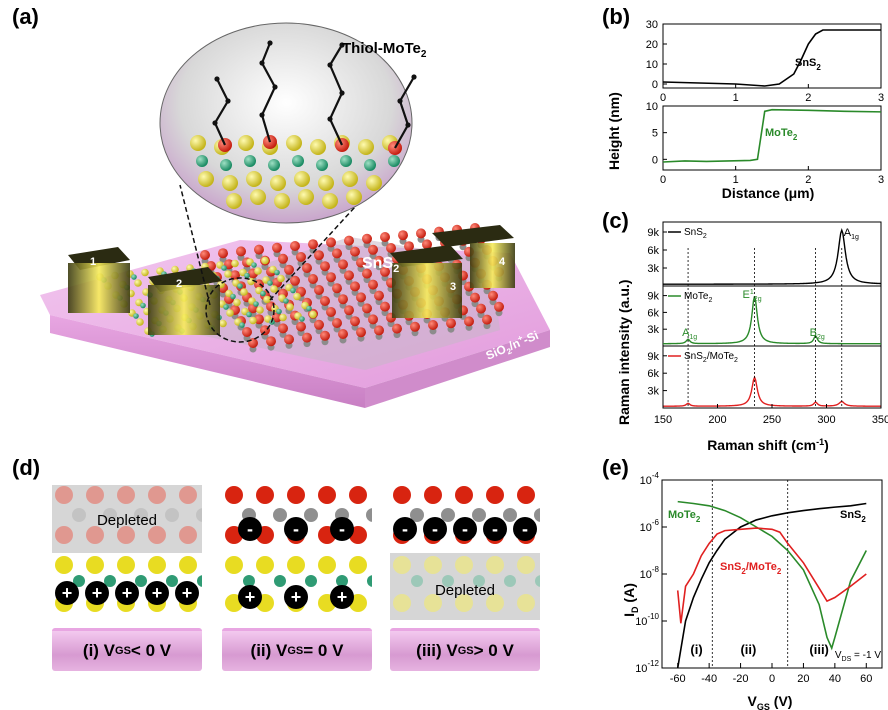  What do you see at coordinates (380, 265) in the screenshot?
I see `sns2-label: SnS2` at bounding box center [380, 265].